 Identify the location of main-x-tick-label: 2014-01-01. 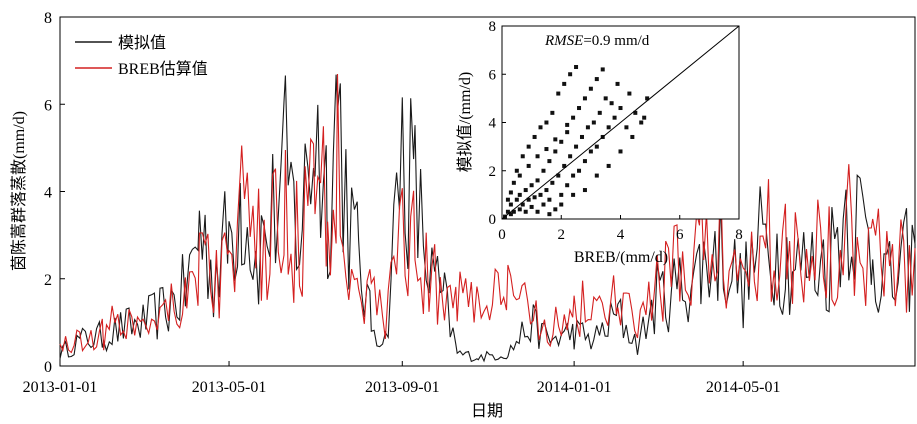
(574, 387).